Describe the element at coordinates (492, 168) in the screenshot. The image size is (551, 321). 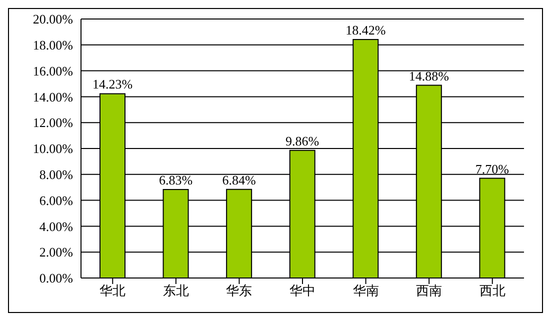
I see `data-label: 7.70%` at that location.